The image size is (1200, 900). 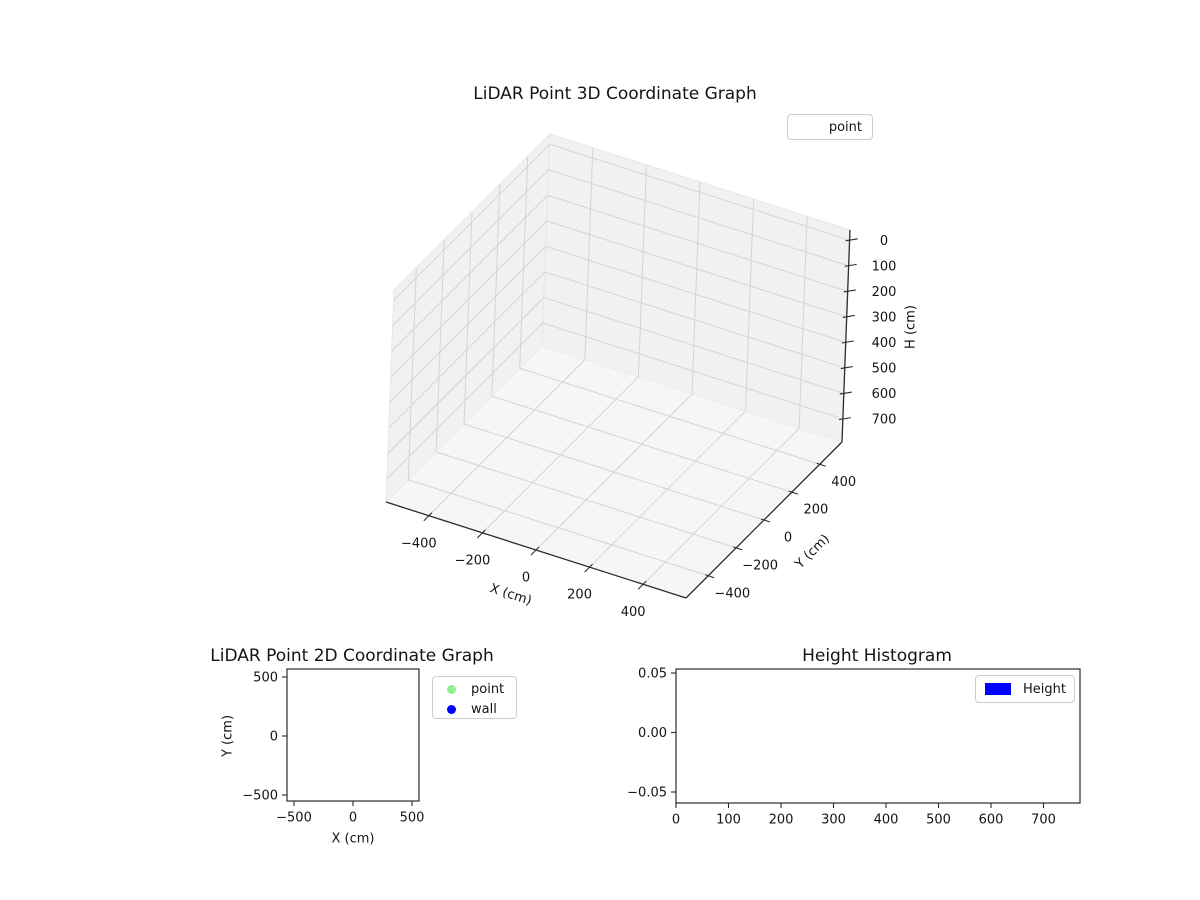 What do you see at coordinates (615, 94) in the screenshot?
I see `plot3d-title: LiDAR Point 3D Coordinate Graph` at bounding box center [615, 94].